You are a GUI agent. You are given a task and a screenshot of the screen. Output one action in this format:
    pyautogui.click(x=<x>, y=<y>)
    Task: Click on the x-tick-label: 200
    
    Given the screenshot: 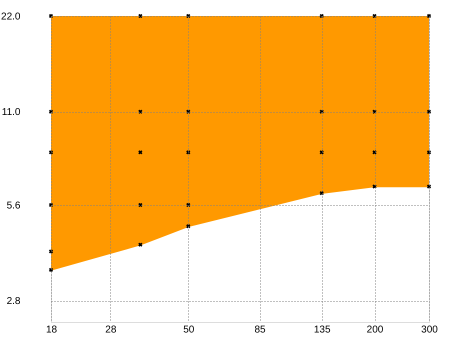 What is the action you would take?
    pyautogui.click(x=375, y=330)
    